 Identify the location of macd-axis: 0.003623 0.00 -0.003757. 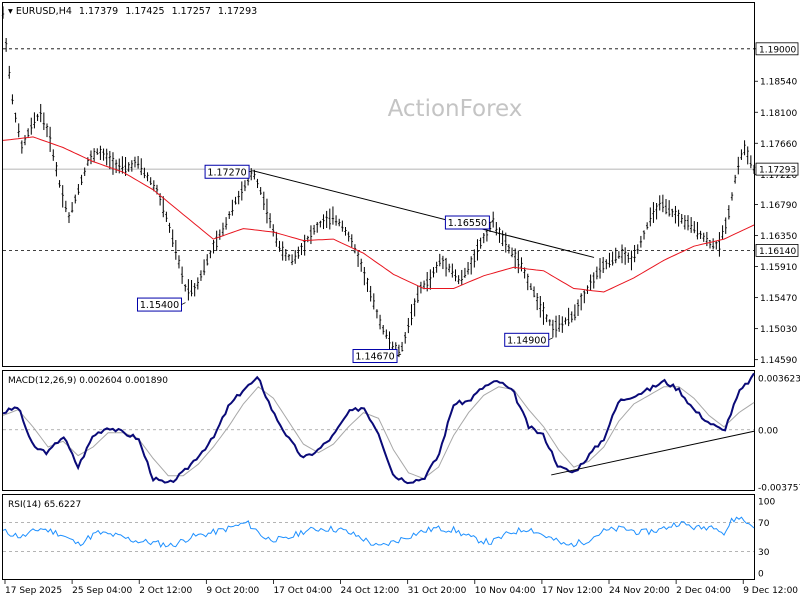
(779, 434).